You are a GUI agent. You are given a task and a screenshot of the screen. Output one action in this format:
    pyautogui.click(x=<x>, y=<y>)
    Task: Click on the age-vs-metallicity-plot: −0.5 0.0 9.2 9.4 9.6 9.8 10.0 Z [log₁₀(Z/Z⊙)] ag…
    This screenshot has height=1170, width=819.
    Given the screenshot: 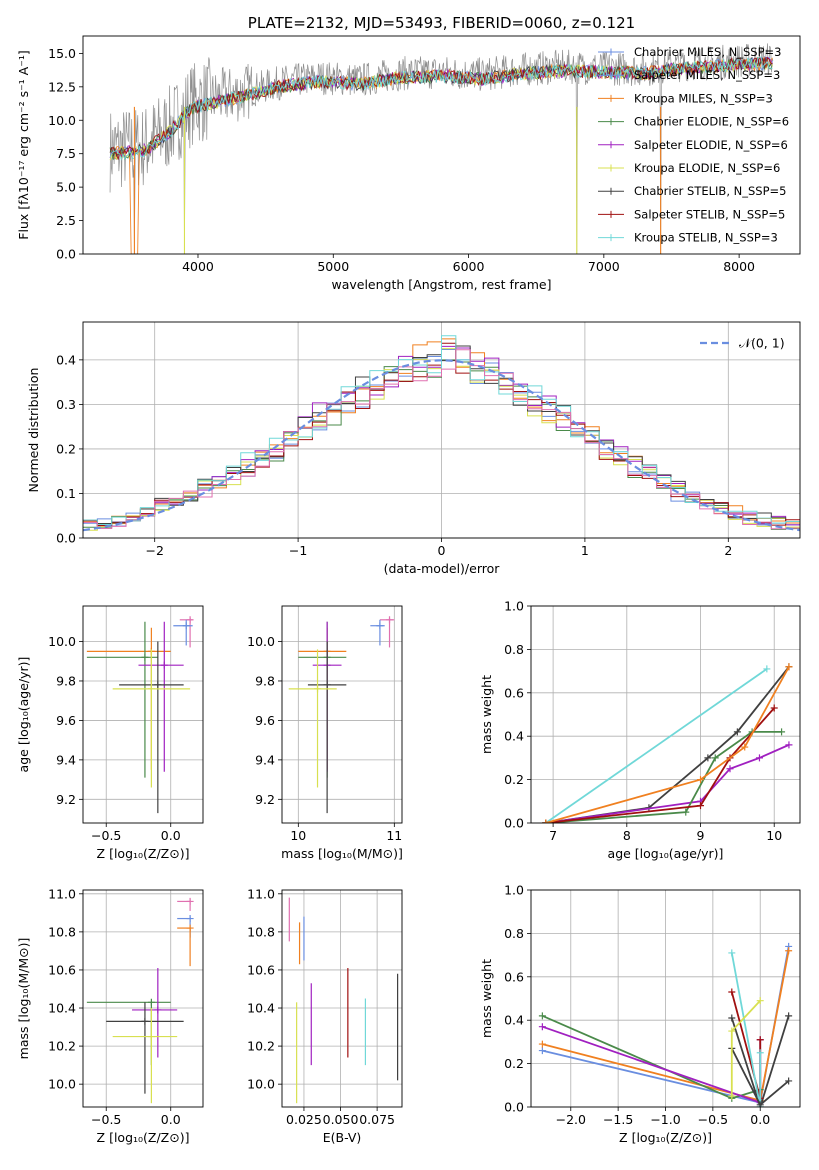 What is the action you would take?
    pyautogui.click(x=110, y=733)
    